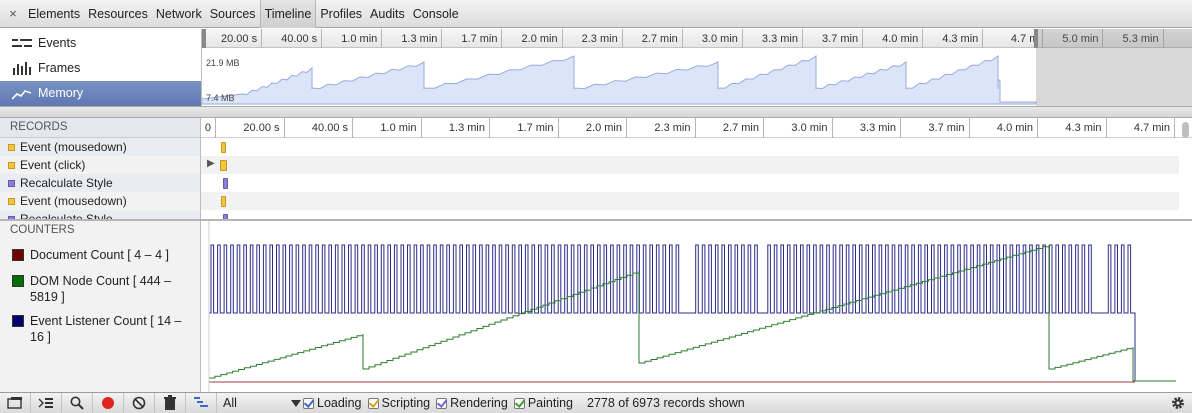 The width and height of the screenshot is (1192, 413). Describe the element at coordinates (108, 402) in the screenshot. I see `record-button` at that location.